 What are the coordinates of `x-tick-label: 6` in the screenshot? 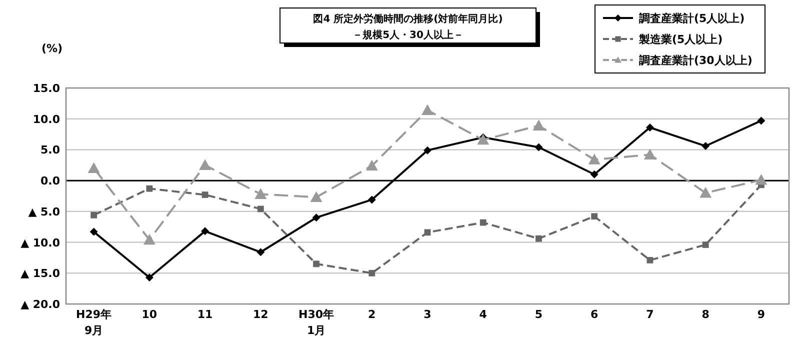 It's located at (594, 314).